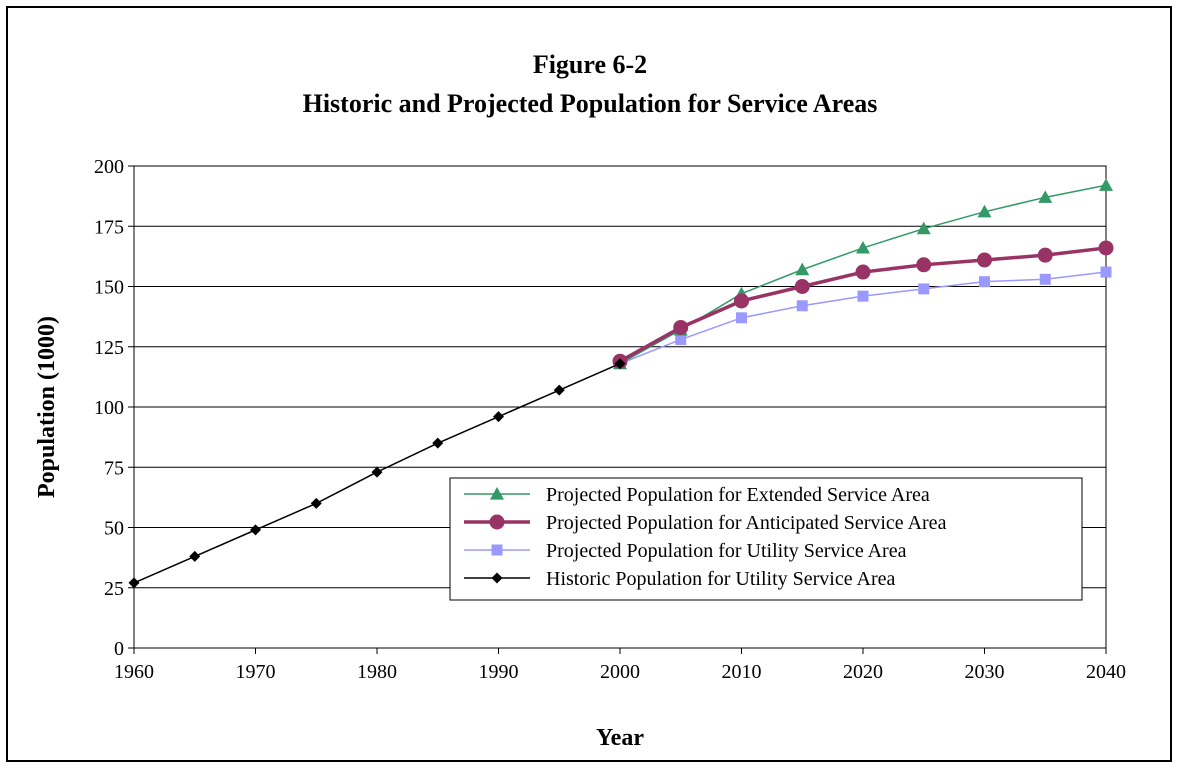 The height and width of the screenshot is (768, 1180). What do you see at coordinates (109, 408) in the screenshot?
I see `y-tick-label: 100` at bounding box center [109, 408].